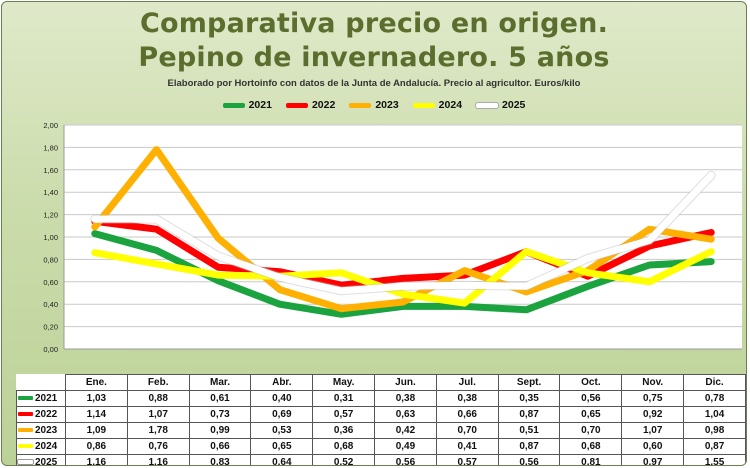 The image size is (750, 468). Describe the element at coordinates (467, 382) in the screenshot. I see `x-category-label: Jul.` at that location.